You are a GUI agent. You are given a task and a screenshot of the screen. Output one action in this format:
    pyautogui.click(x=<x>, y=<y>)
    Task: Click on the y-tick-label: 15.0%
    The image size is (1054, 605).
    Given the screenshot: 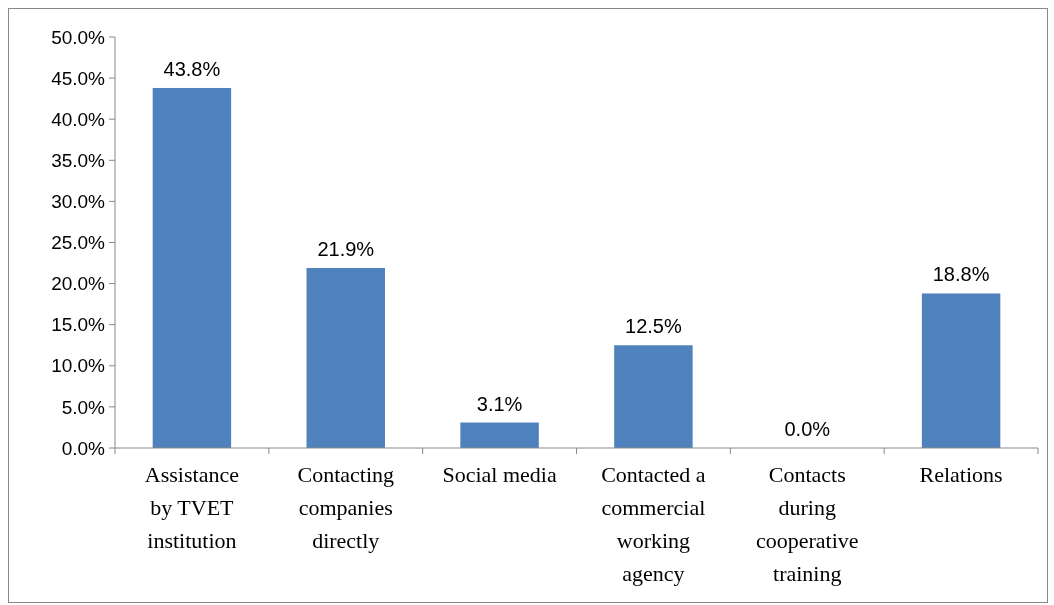 What is the action you would take?
    pyautogui.click(x=78, y=325)
    